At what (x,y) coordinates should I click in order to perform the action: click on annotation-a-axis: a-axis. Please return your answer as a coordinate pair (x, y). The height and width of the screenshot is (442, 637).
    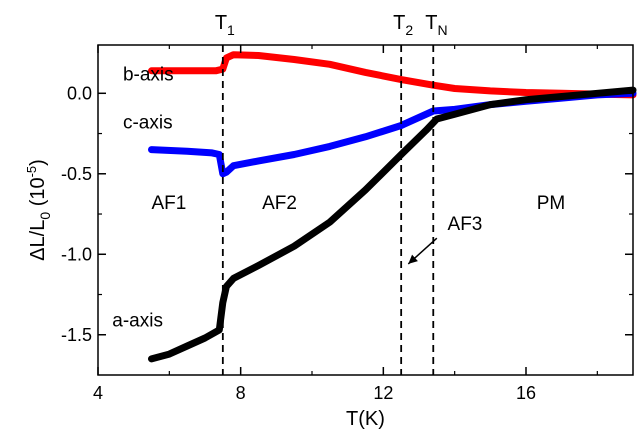
    Looking at the image, I should click on (137, 321).